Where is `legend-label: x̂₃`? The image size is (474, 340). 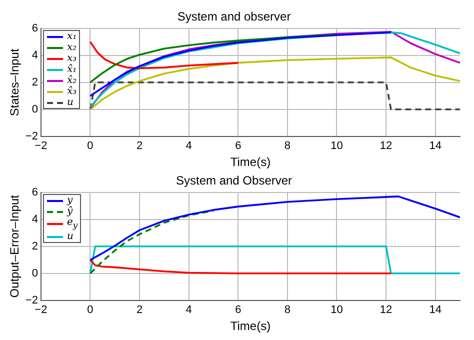
legend-label: x̂₃ is located at coordinates (71, 92).